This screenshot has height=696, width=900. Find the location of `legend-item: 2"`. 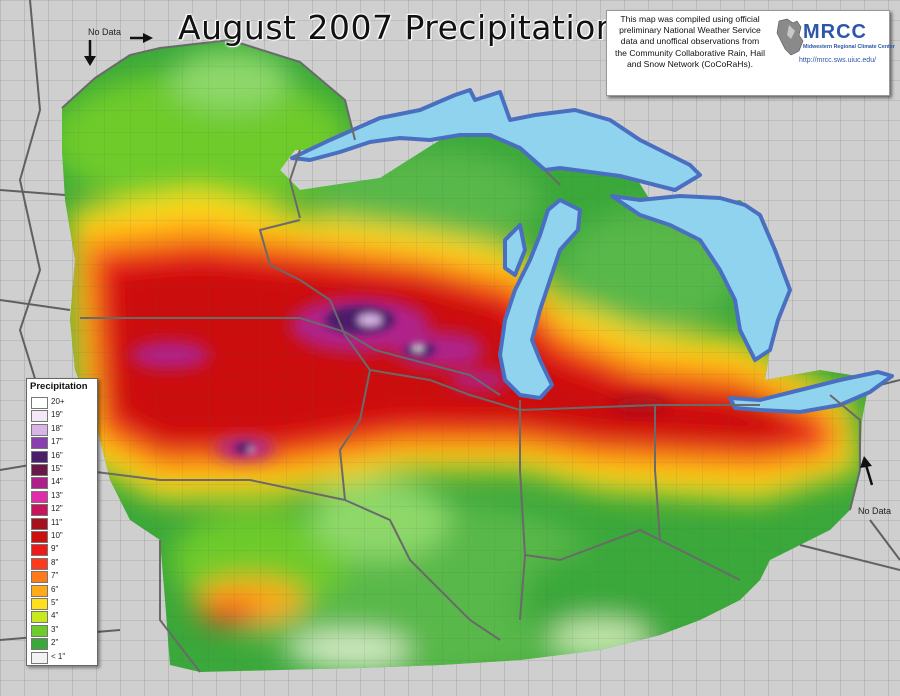

legend-item: 2" is located at coordinates (63, 644).